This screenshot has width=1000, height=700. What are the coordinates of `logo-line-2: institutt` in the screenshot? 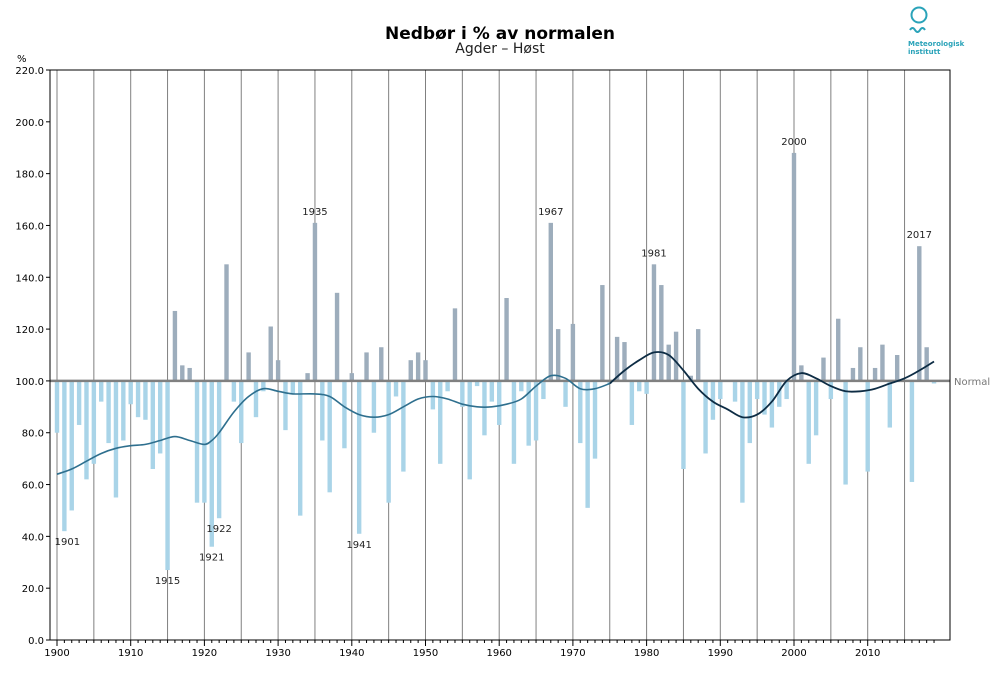 It's located at (924, 52).